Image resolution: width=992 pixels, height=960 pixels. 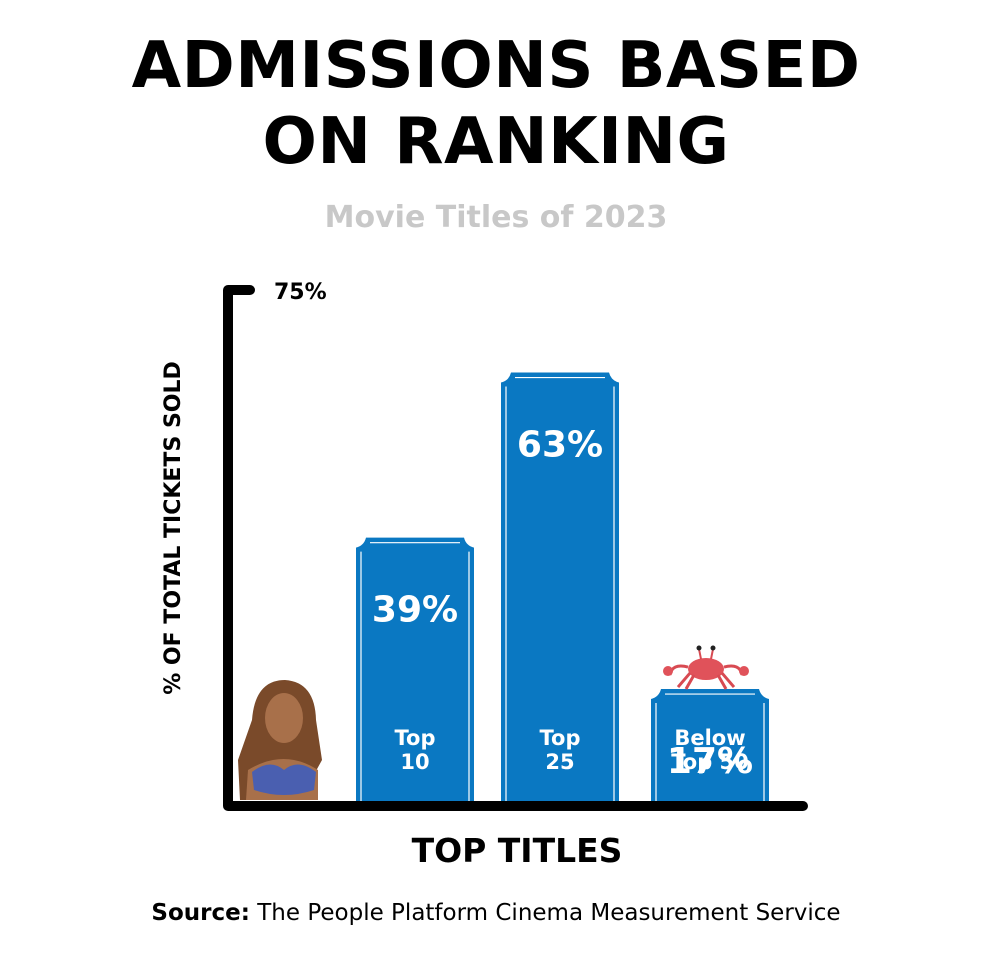 What do you see at coordinates (280, 740) in the screenshot?
I see `mermaid-figure-icon` at bounding box center [280, 740].